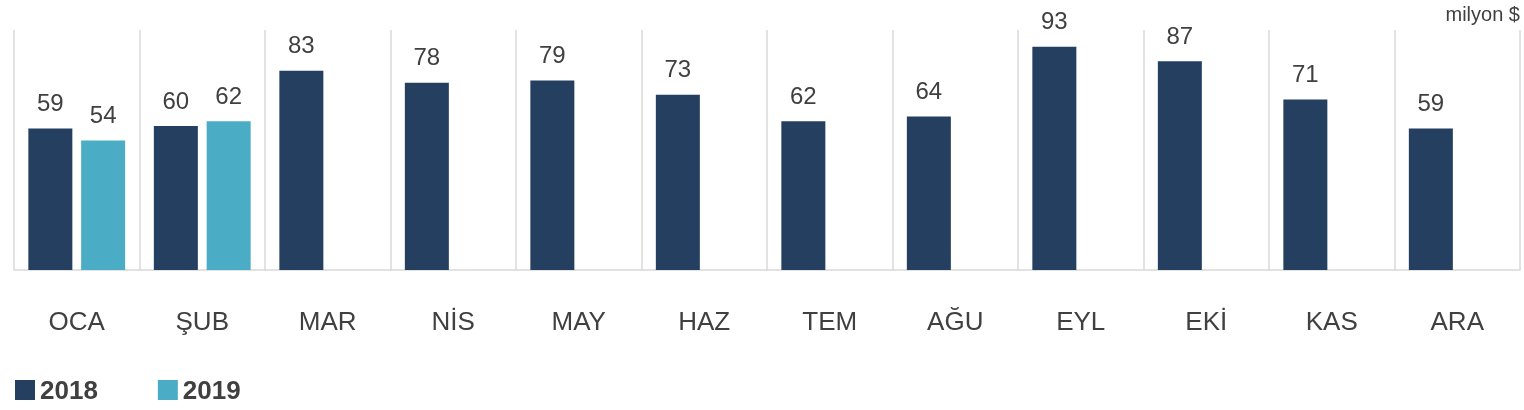 The height and width of the screenshot is (410, 1524). I want to click on x-tick-label: MAY, so click(578, 321).